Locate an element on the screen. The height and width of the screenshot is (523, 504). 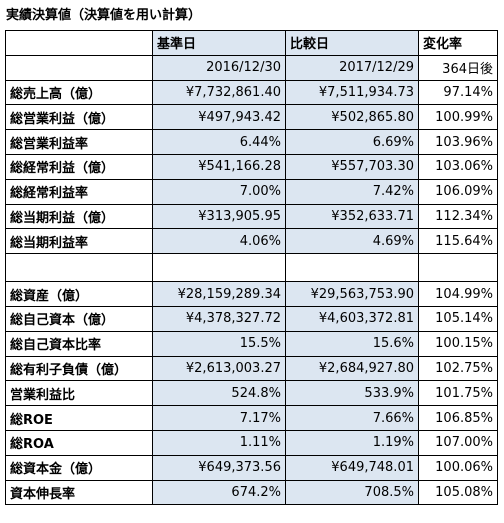
row-label: 総自己資本比率 is located at coordinates (79, 343).